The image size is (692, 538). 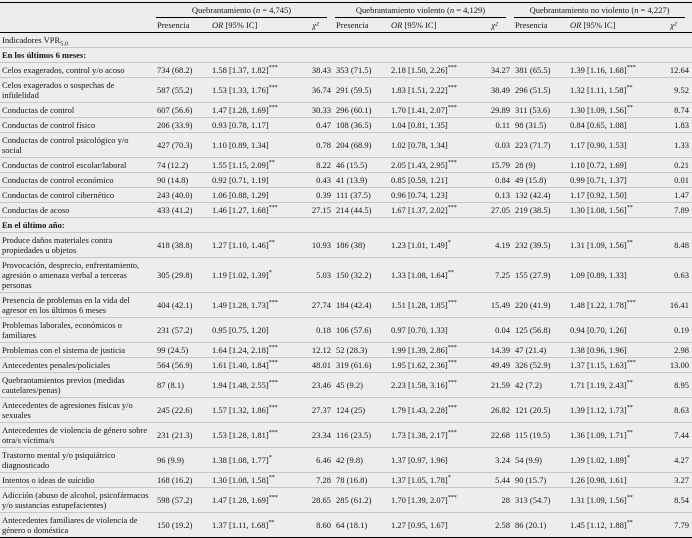 I want to click on col-header-or-ci: OR [95% IC], so click(x=254, y=25).